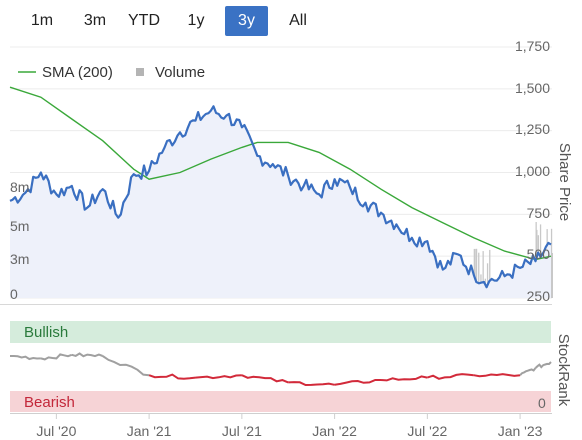 This screenshot has height=440, width=582. Describe the element at coordinates (280, 332) in the screenshot. I see `bullish-zone` at that location.